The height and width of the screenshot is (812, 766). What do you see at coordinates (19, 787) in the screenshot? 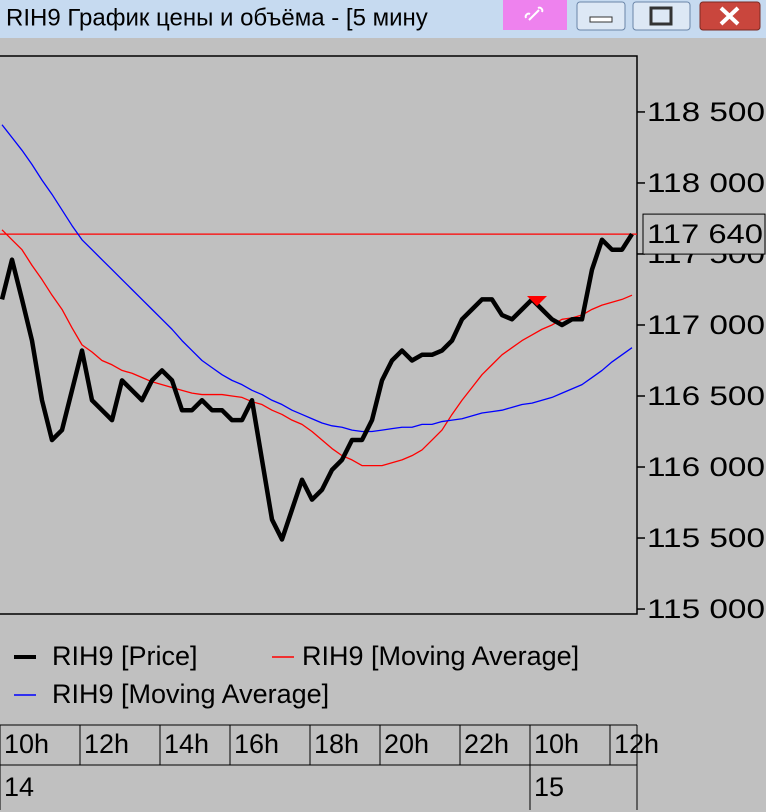
I see `date-label: 14` at bounding box center [19, 787].